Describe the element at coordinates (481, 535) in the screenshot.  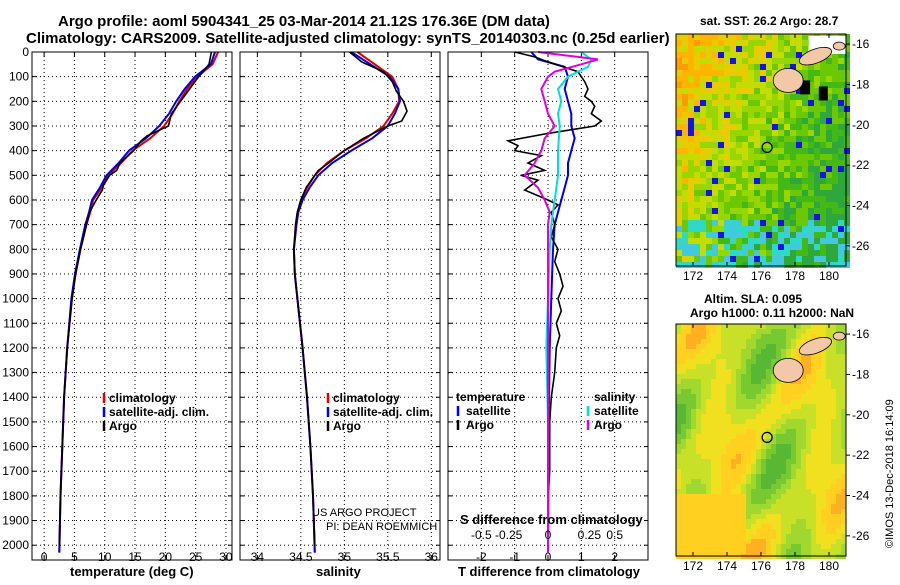
I see `salinity-tick-label: -0.5` at that location.